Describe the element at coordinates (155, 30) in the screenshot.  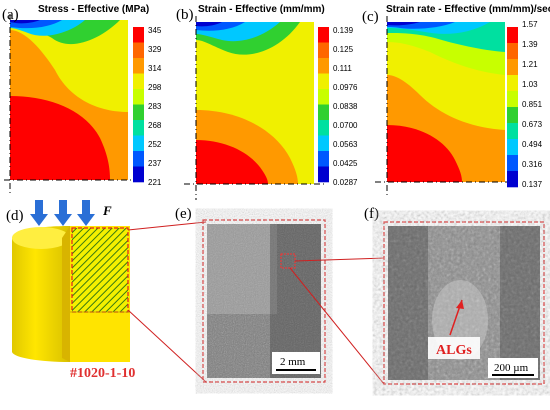
I see `tick-a-0: 345` at that location.